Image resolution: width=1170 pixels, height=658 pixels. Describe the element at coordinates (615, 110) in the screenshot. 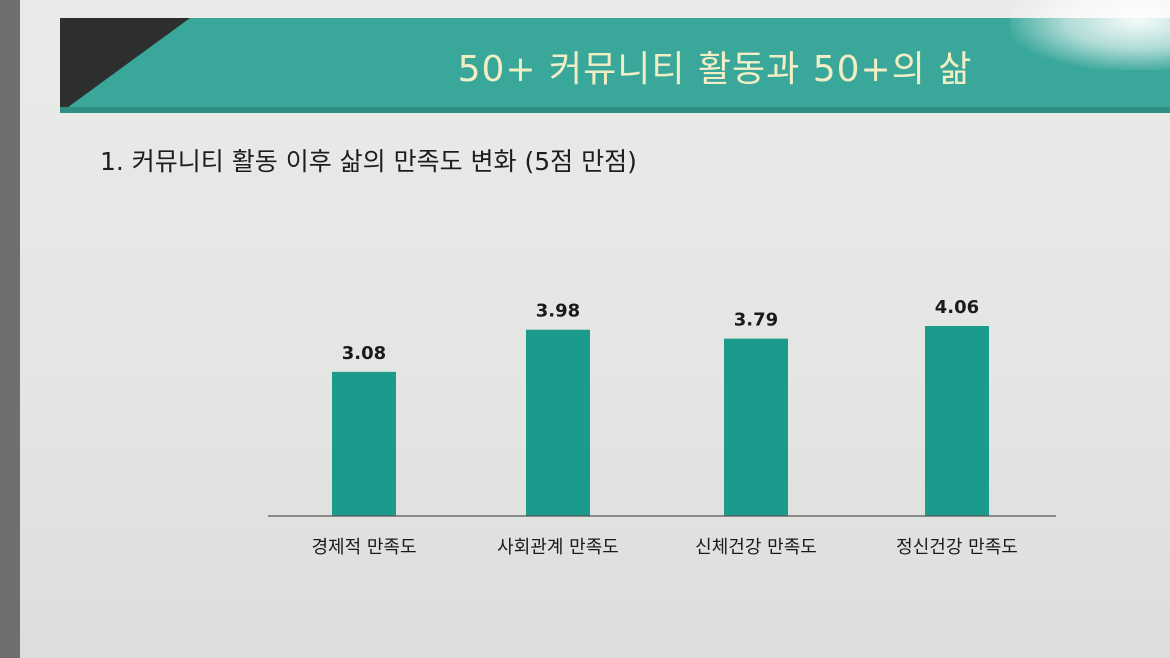

I see `header-band` at that location.